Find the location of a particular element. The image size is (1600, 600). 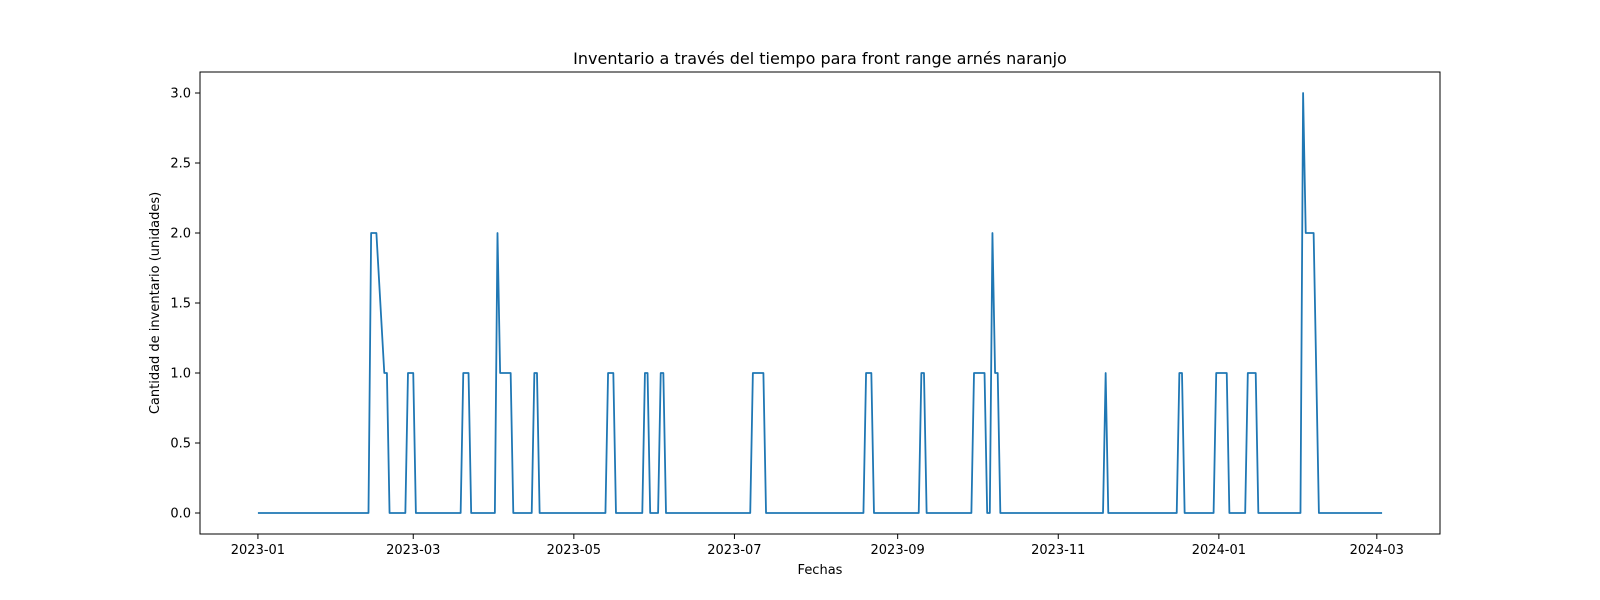

x-tick-label-6: 2024-01 is located at coordinates (1219, 550).